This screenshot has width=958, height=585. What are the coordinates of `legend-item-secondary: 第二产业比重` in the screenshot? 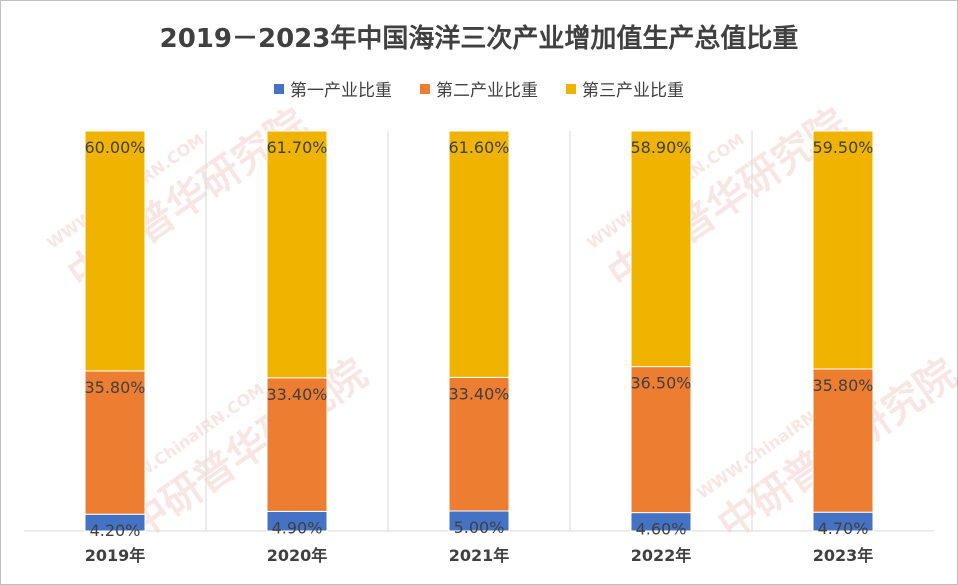 It's located at (479, 88).